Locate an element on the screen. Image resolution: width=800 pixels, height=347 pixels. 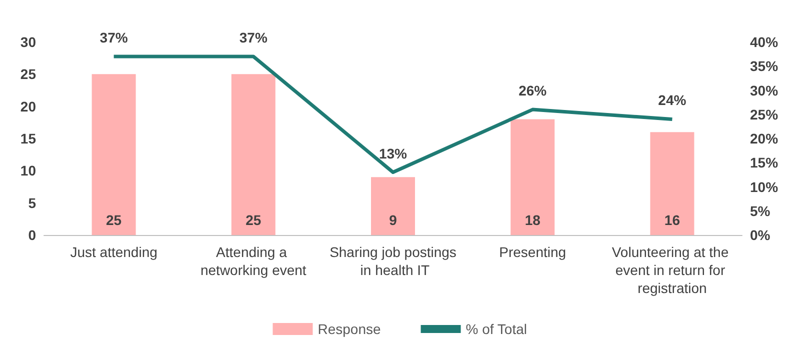
y-tick-label: 30 is located at coordinates (28, 42).